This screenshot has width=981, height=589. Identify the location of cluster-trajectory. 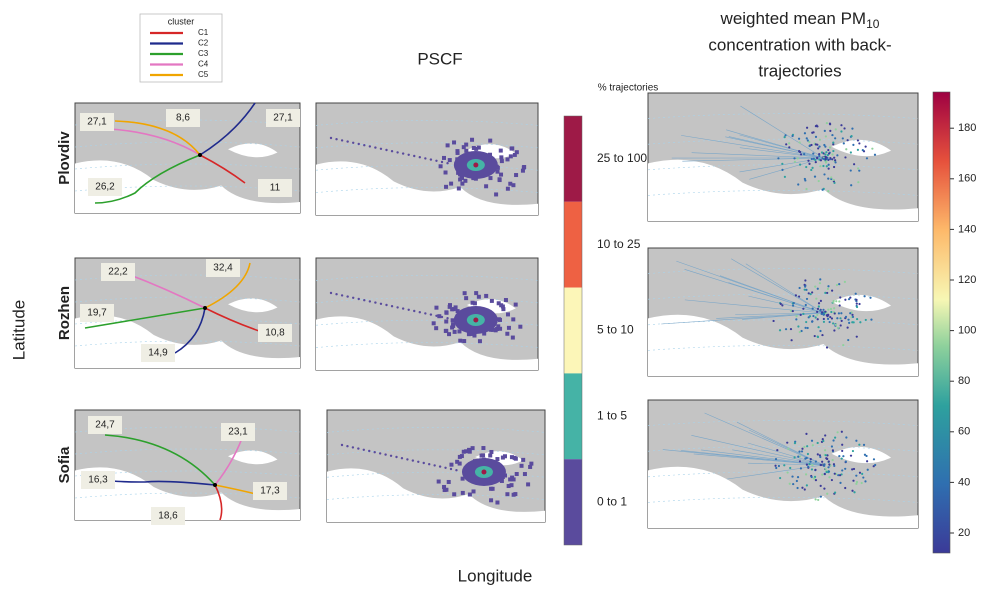
(157, 138).